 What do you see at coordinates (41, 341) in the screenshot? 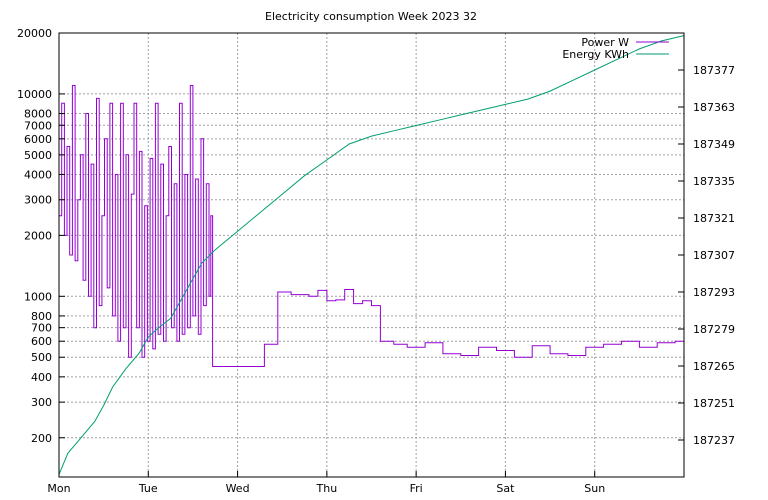
I see `y-left-tick-label: 600` at bounding box center [41, 341].